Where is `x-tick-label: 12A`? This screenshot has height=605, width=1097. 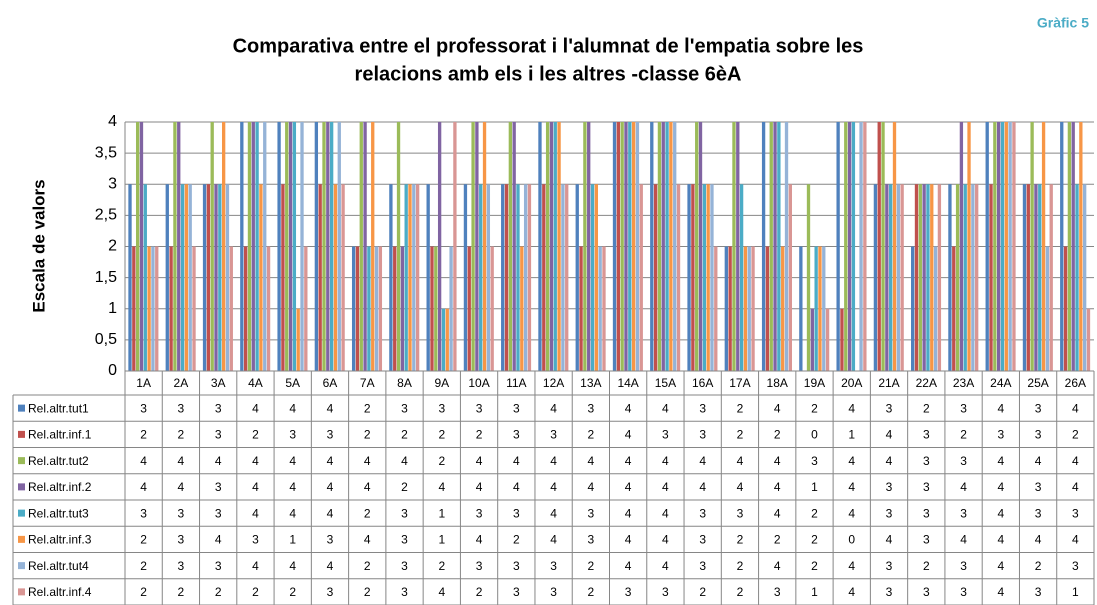
x-tick-label: 12A is located at coordinates (553, 383).